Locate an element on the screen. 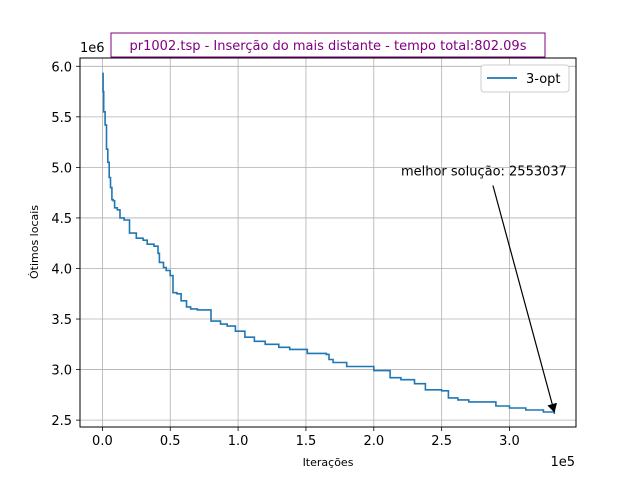 The image size is (640, 480). y-tick-label: 3.0 is located at coordinates (61, 371).